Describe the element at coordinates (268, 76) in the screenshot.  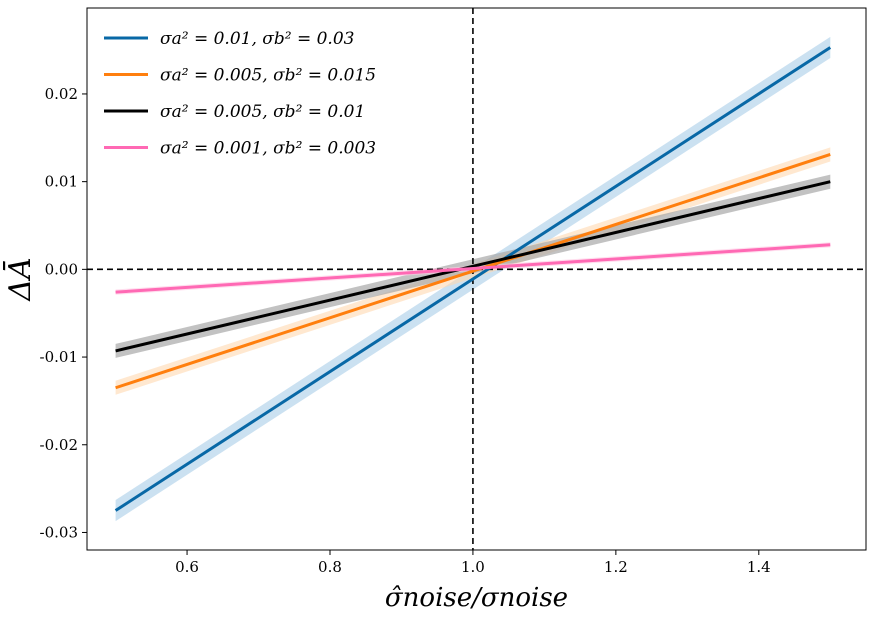
I see `legend-label-2: σa² = 0.005, σb² = 0.015` at that location.